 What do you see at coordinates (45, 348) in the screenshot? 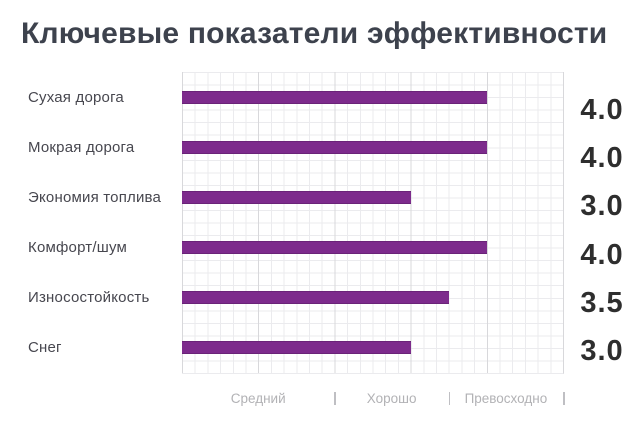
I see `category-label: Снег` at bounding box center [45, 348].